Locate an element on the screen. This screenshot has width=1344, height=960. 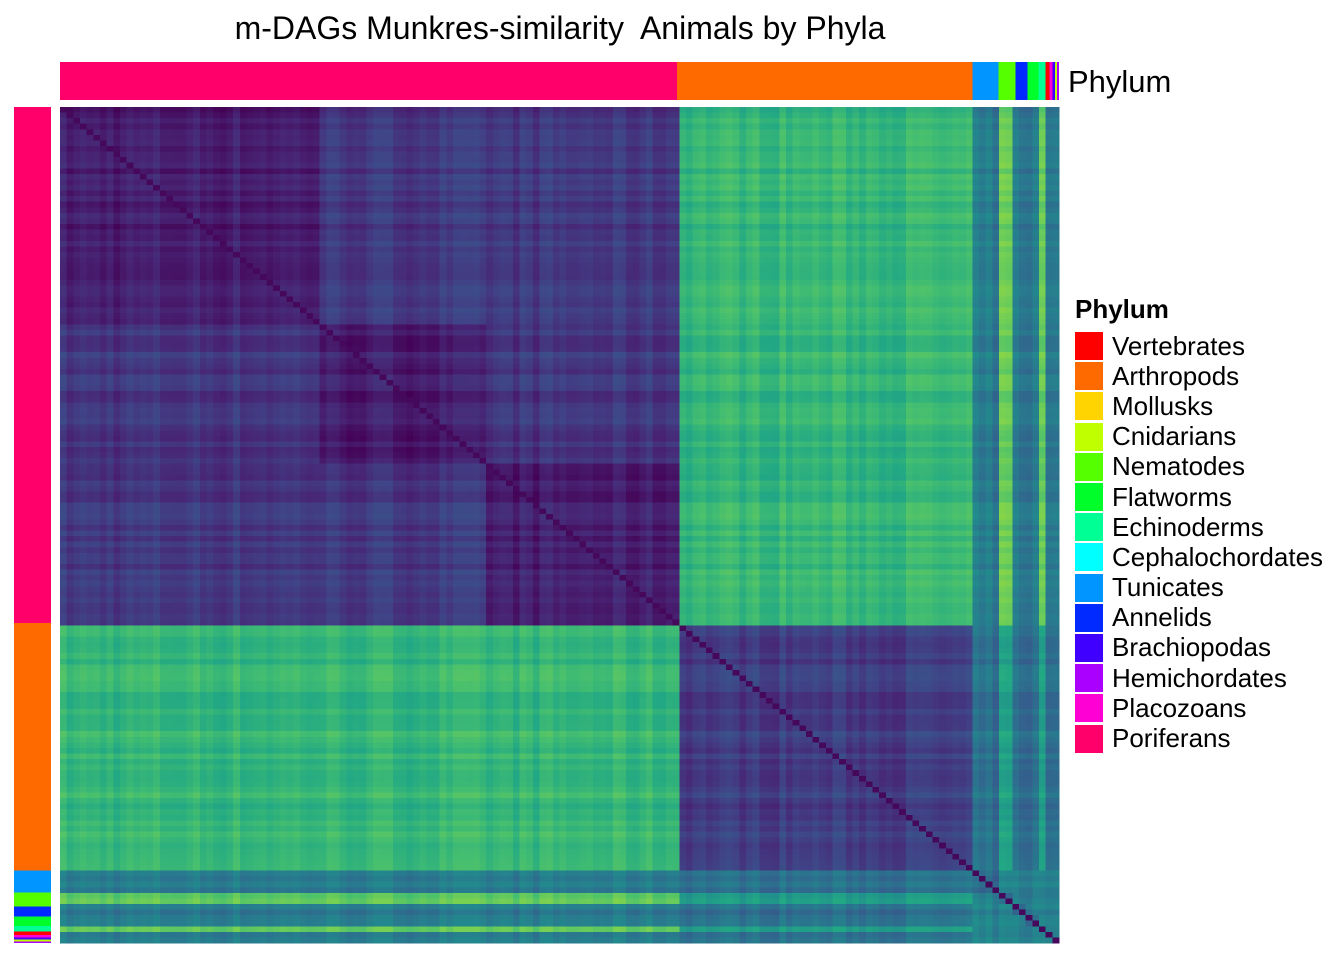
top-annotation-segment is located at coordinates (1042, 81).